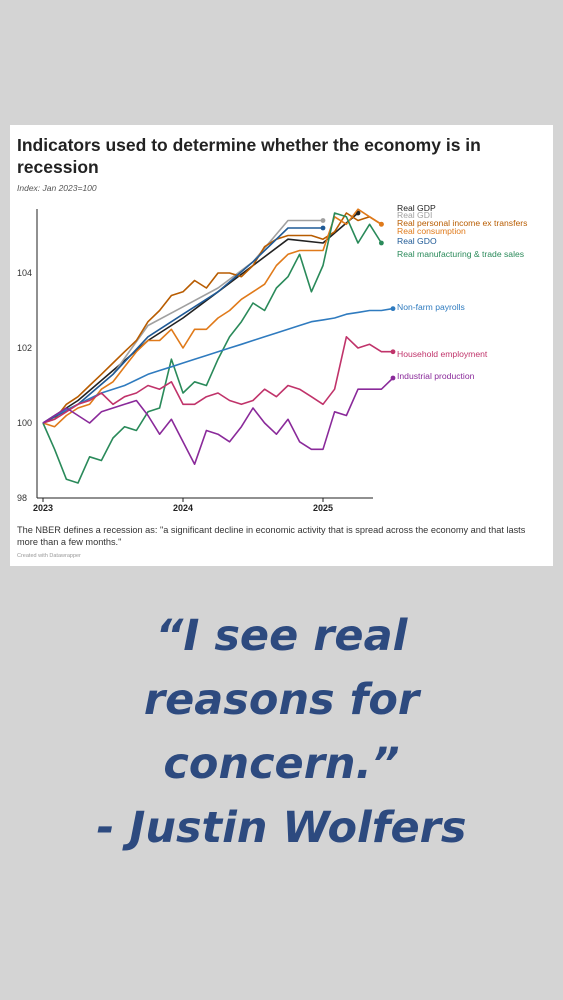  What do you see at coordinates (442, 354) in the screenshot?
I see `series-label: Household employment` at bounding box center [442, 354].